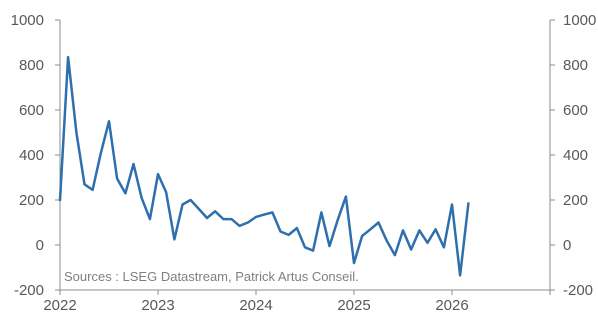 The width and height of the screenshot is (598, 327). What do you see at coordinates (579, 20) in the screenshot?
I see `right-y-tick-label: 1000` at bounding box center [579, 20].